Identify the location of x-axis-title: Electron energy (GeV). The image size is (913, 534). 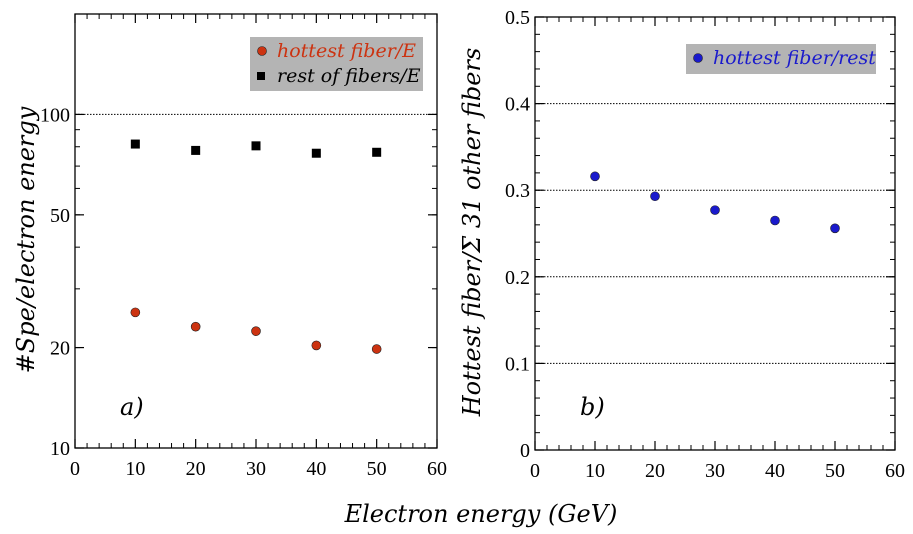
(481, 514).